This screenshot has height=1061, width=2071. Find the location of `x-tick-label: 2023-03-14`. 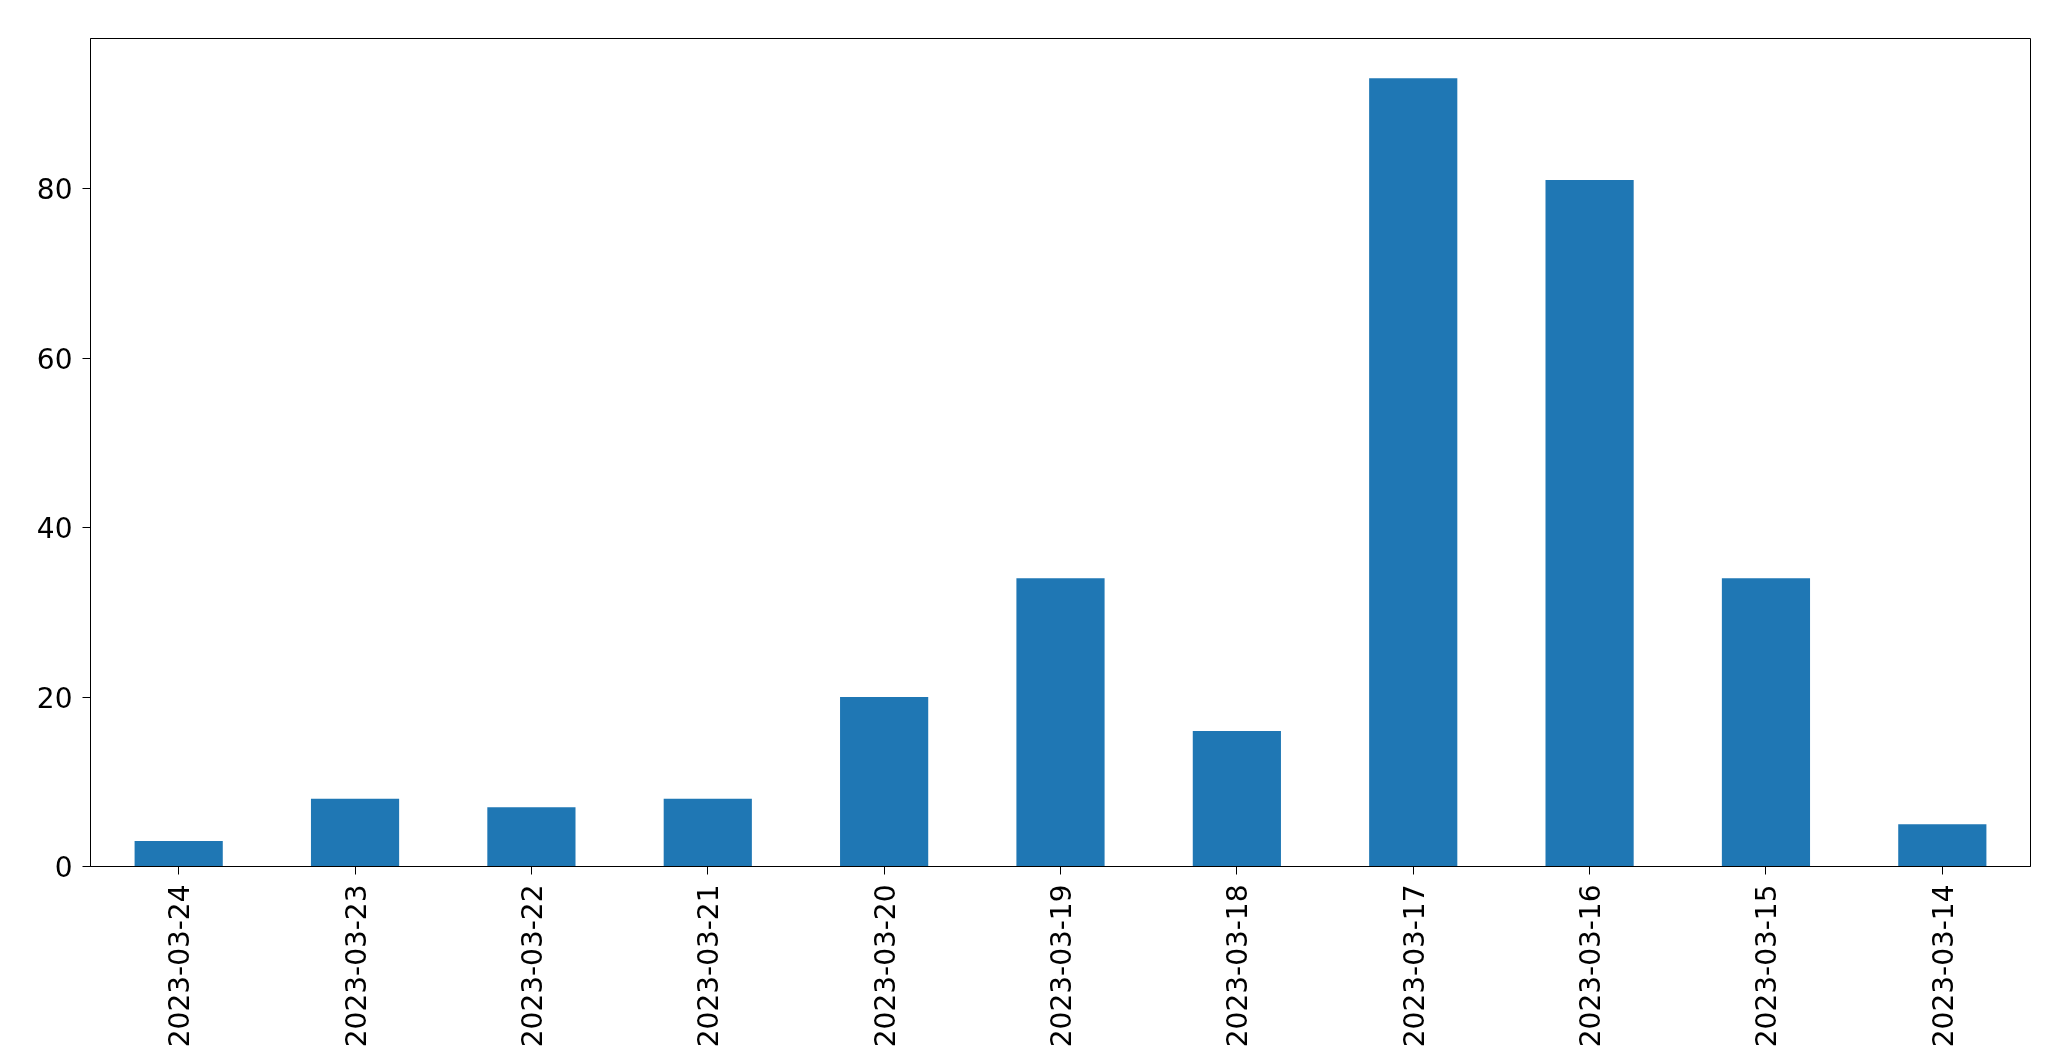

x-tick-label: 2023-03-14 is located at coordinates (1943, 966).